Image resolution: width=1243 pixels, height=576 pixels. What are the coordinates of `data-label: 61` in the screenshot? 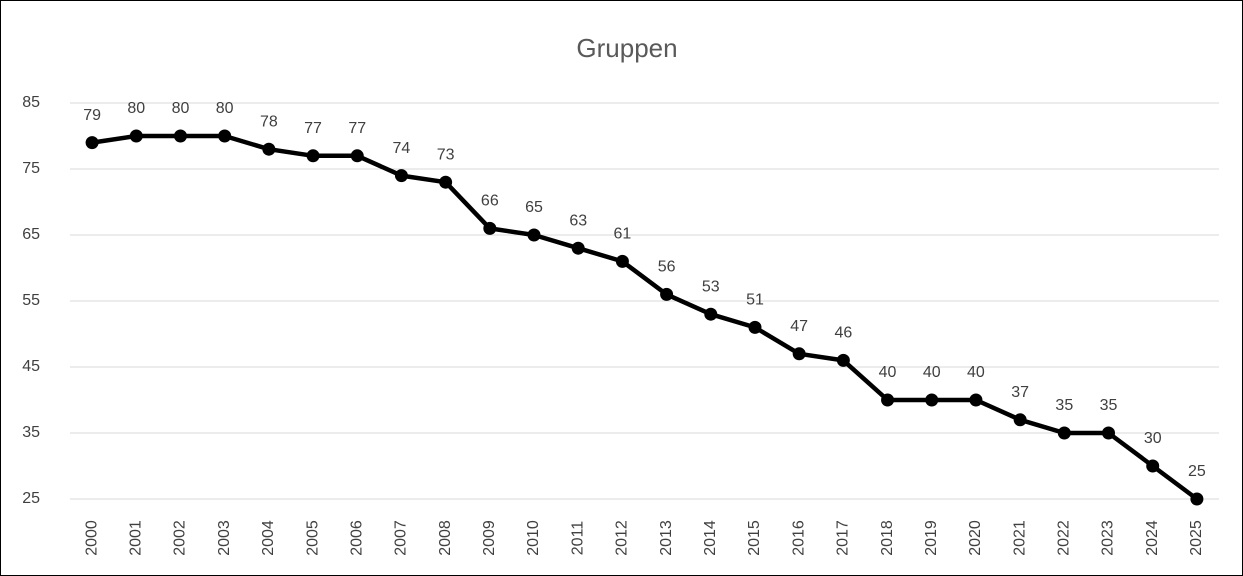 It's located at (623, 234).